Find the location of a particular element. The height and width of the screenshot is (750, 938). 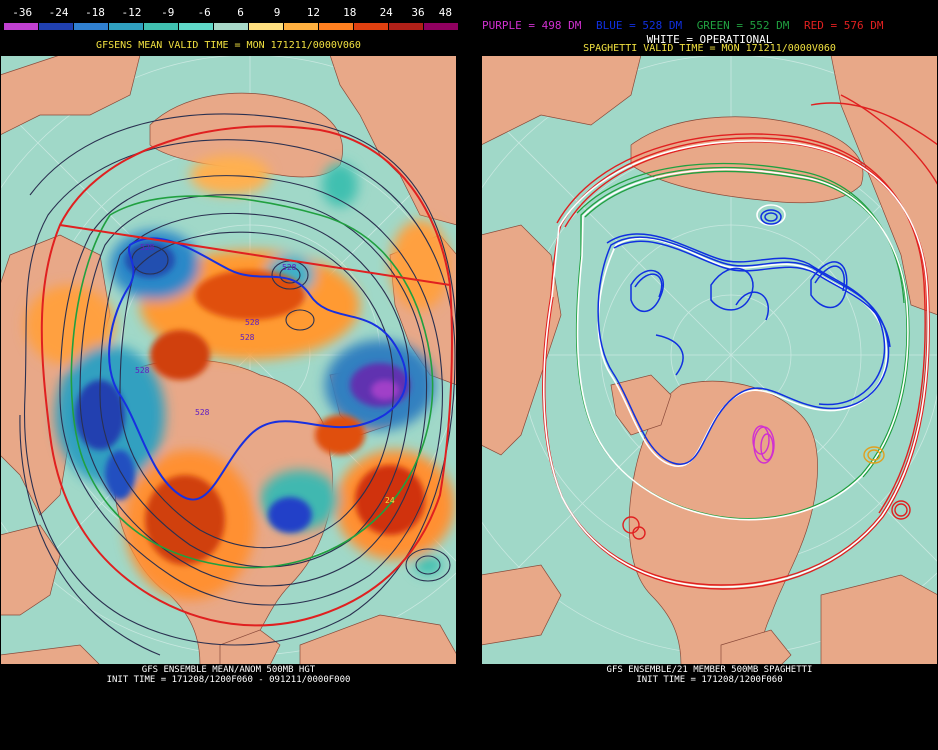

right-footer-init: INIT TIME = 171208/1200F060 is located at coordinates (709, 680).